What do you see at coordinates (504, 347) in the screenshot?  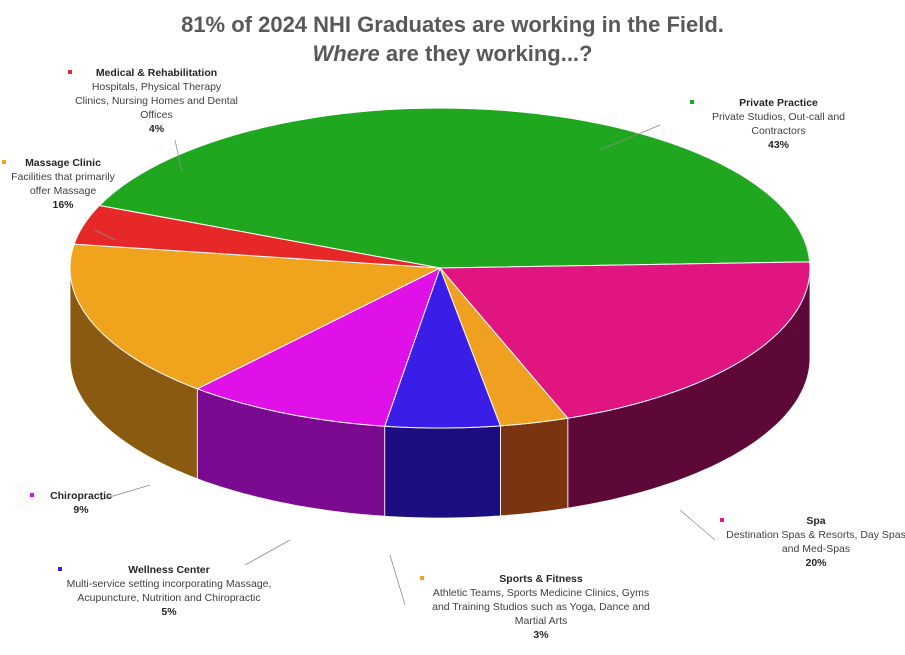 I see `pie-slice-sports-fitness` at bounding box center [504, 347].